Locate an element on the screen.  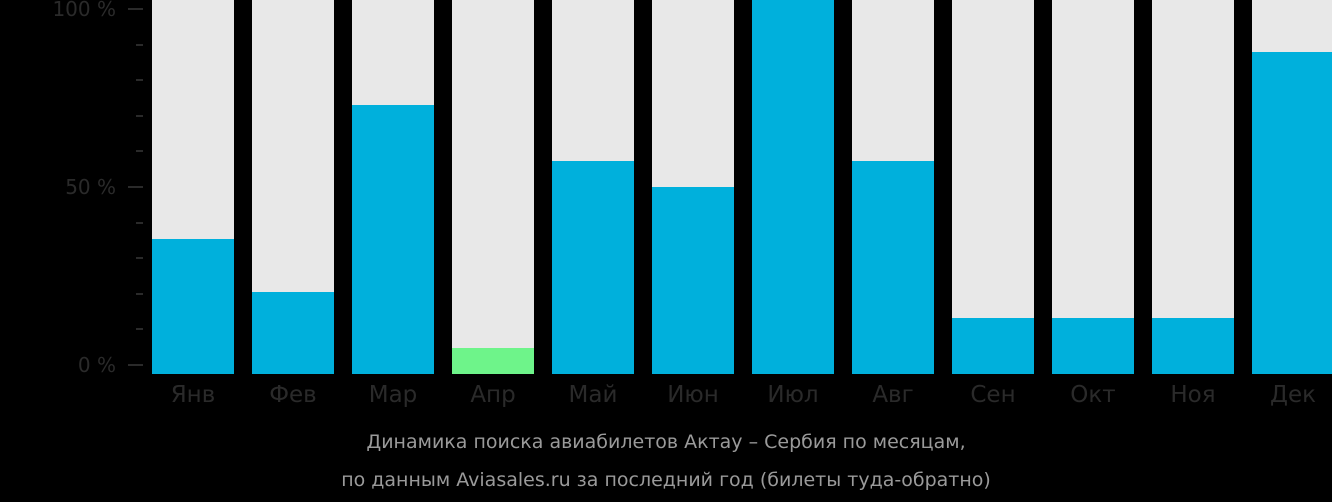
bar-Май is located at coordinates (593, 187).